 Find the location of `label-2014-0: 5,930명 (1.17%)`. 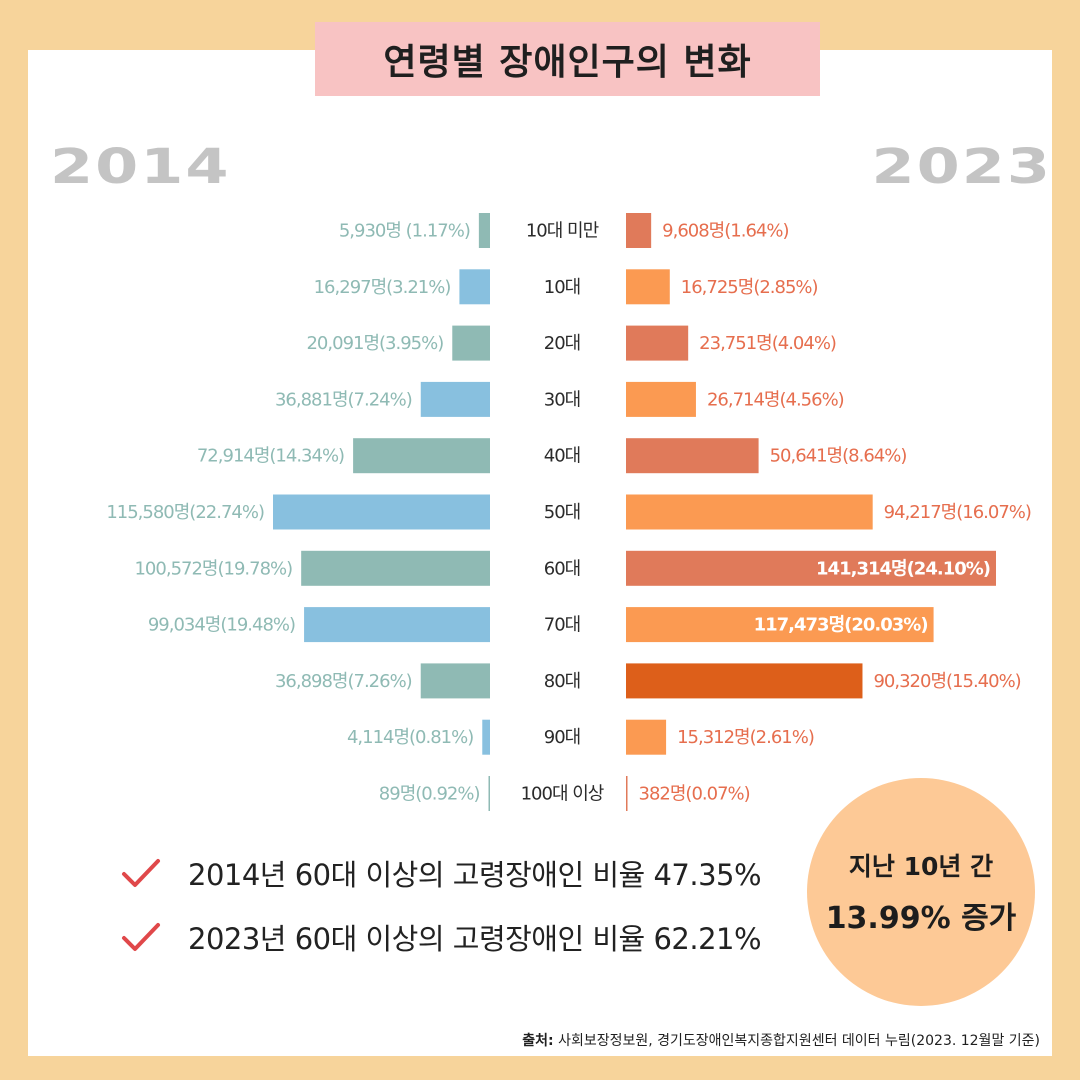

label-2014-0: 5,930명 (1.17%) is located at coordinates (404, 231).